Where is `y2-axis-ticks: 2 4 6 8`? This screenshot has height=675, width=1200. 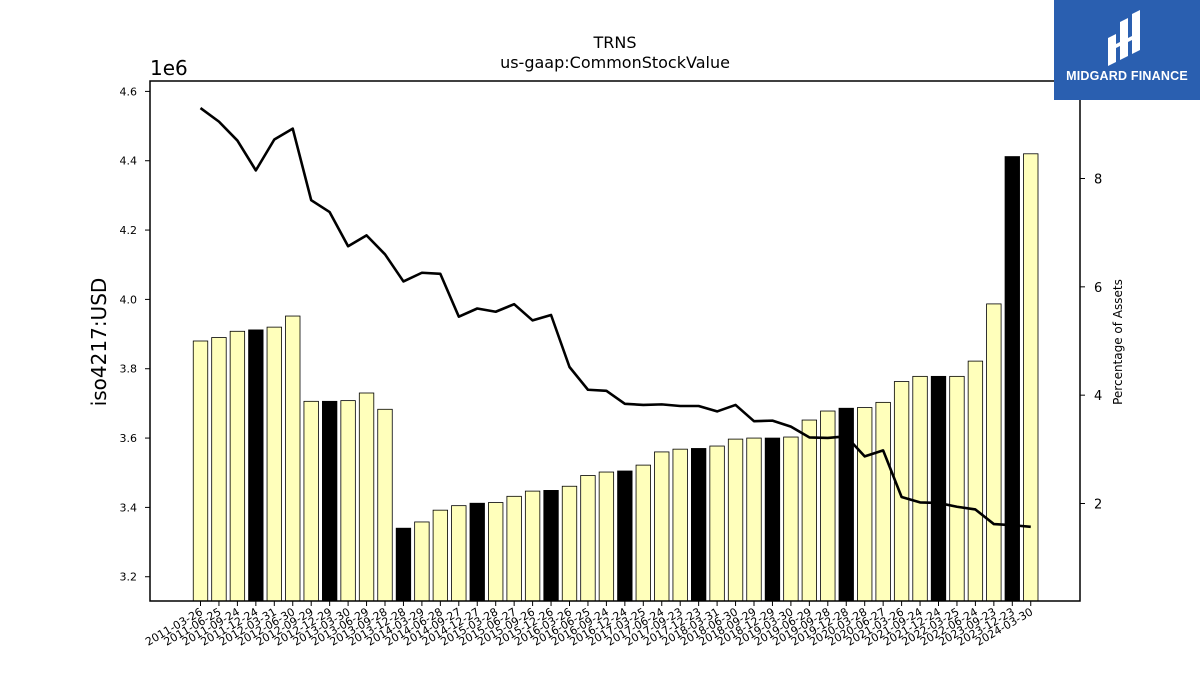
y2-axis-ticks: 2 4 6 8 is located at coordinates (1091, 343).